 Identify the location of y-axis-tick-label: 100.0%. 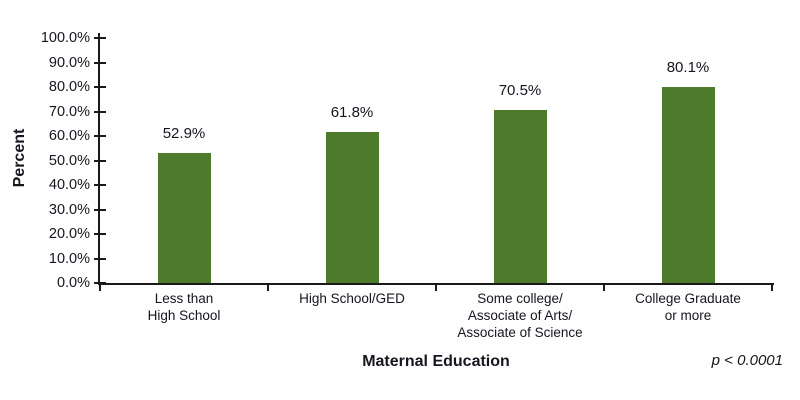
(65, 38).